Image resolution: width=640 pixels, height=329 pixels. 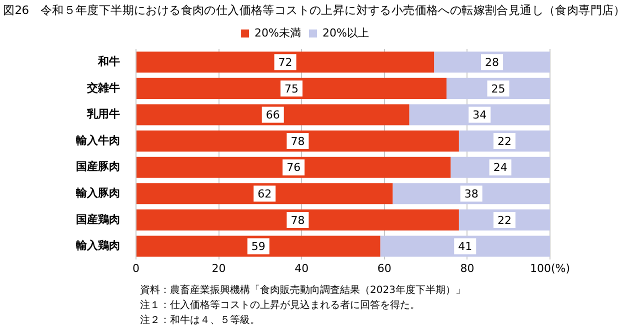 I want to click on data-label: 24, so click(x=500, y=167).